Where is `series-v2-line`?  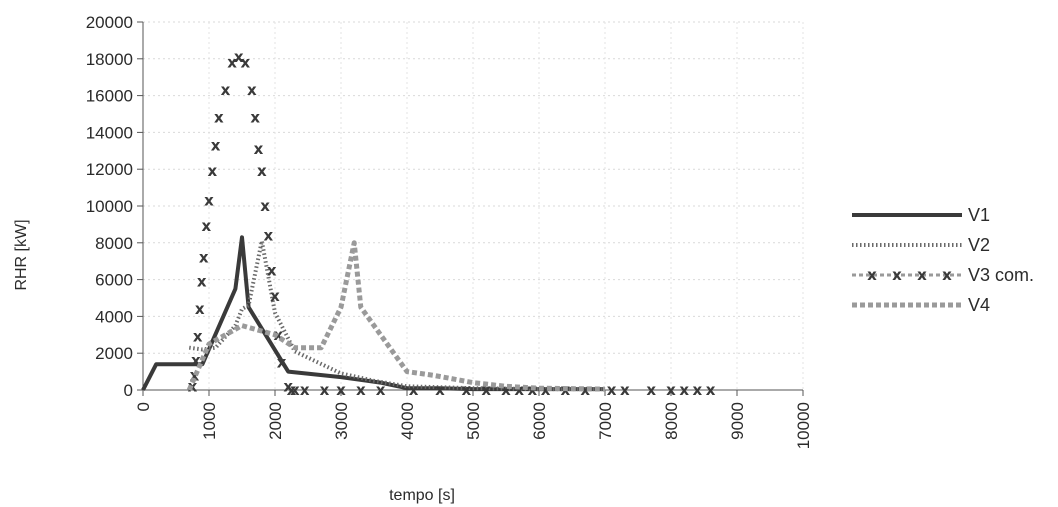
series-v2-line is located at coordinates (396, 315).